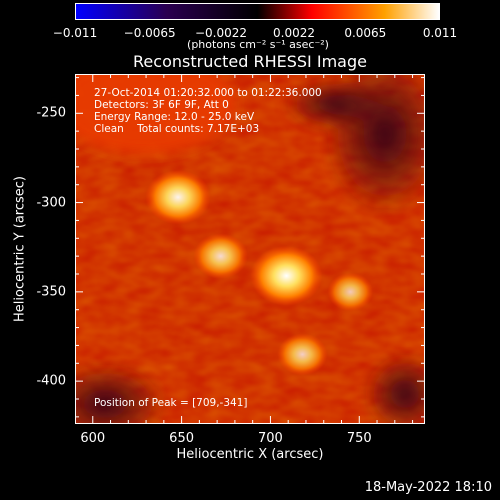 The image size is (500, 500). I want to click on colorbar-tick-label: −0.0065, so click(149, 33).